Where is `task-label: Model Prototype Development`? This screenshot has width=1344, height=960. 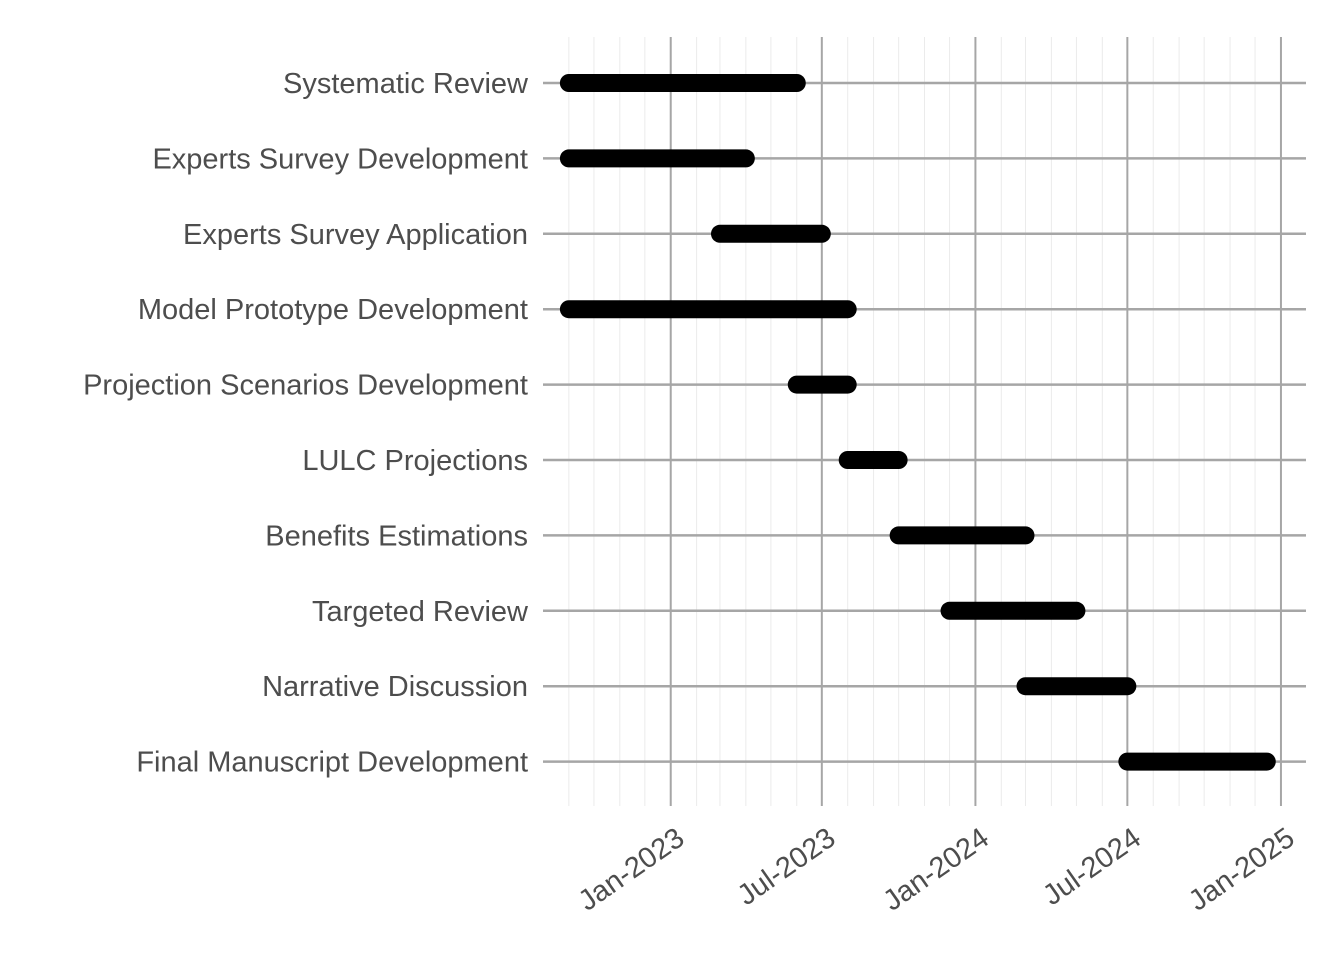
task-label: Model Prototype Development is located at coordinates (333, 310).